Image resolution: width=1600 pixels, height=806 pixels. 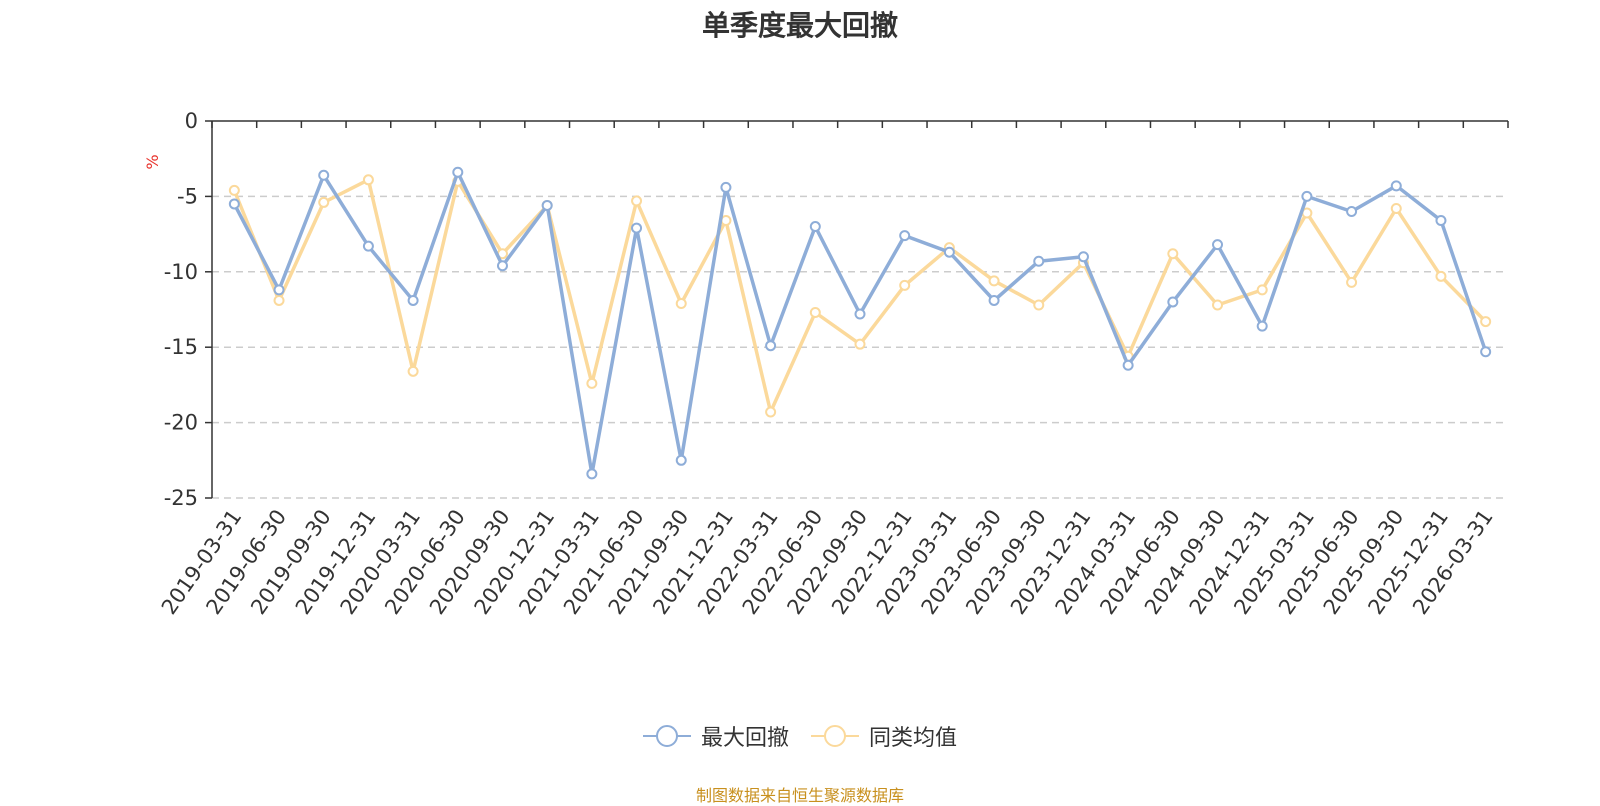 I want to click on y-tick-label: -25, so click(x=181, y=498).